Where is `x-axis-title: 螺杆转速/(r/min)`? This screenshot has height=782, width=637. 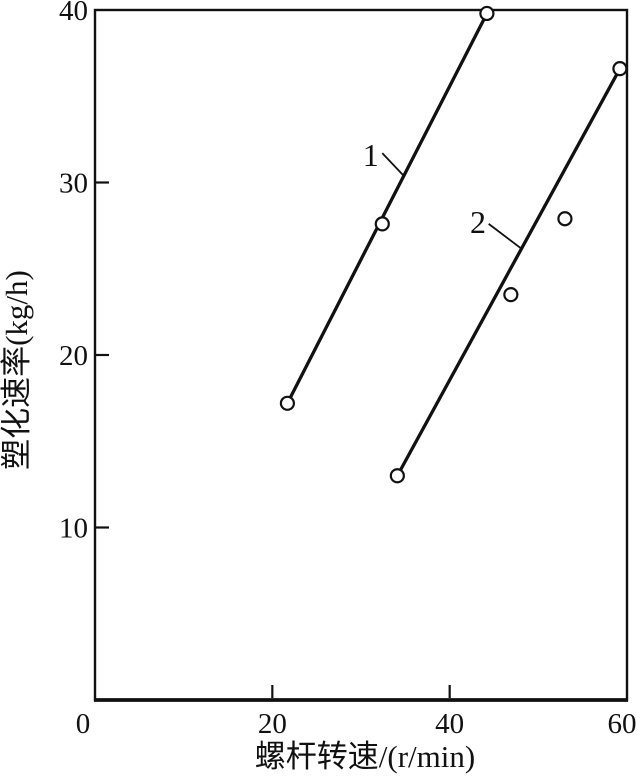 x-axis-title: 螺杆转速/(r/min) is located at coordinates (365, 756).